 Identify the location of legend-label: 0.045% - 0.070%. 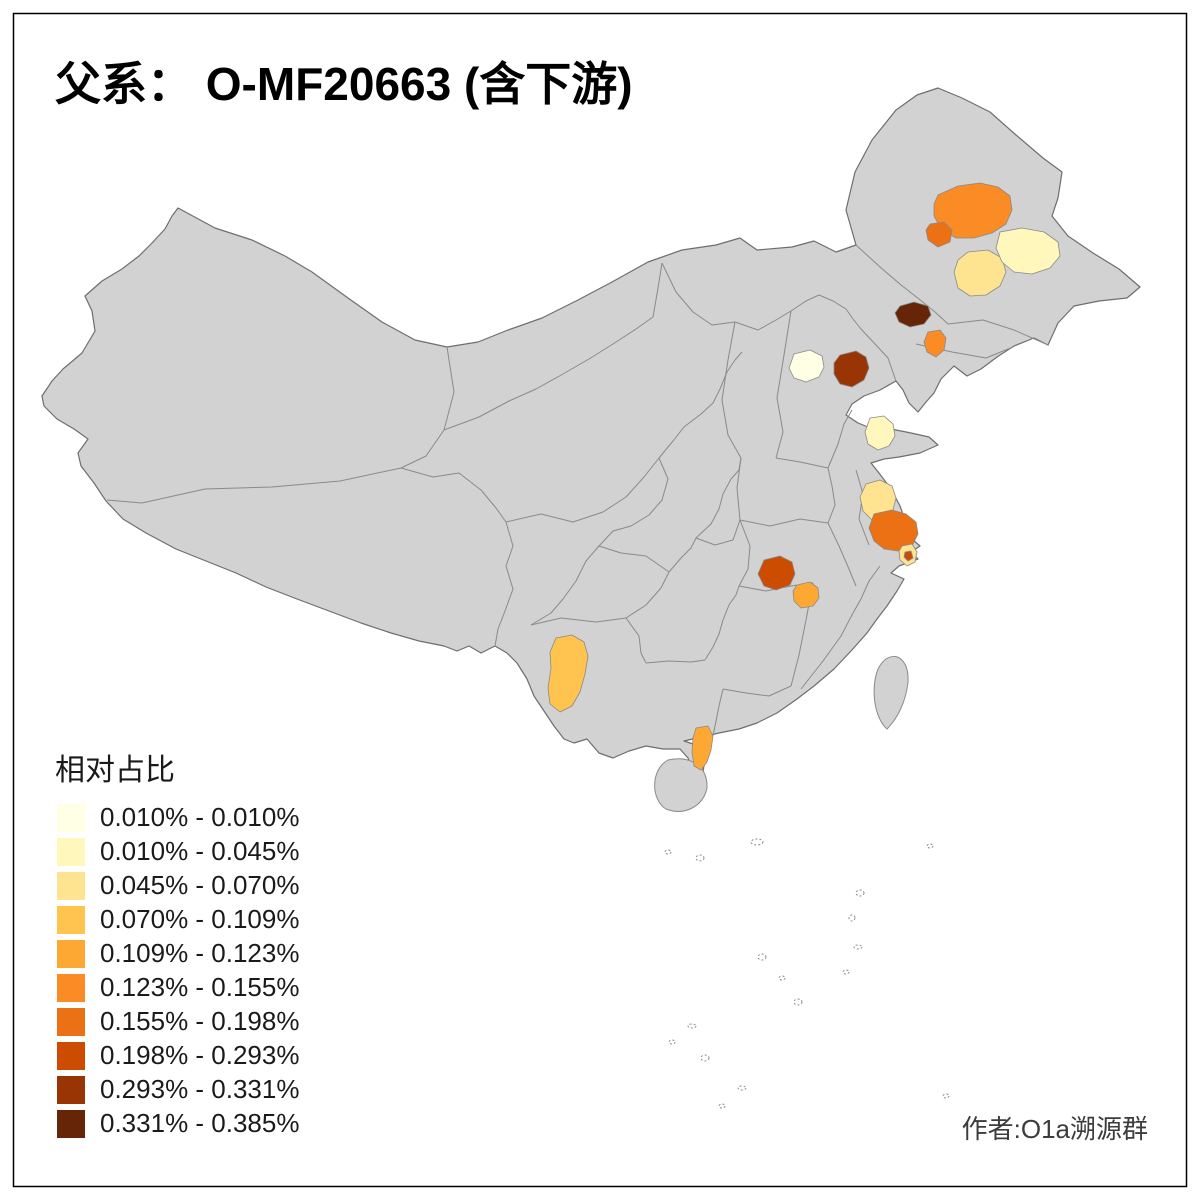
(199, 885).